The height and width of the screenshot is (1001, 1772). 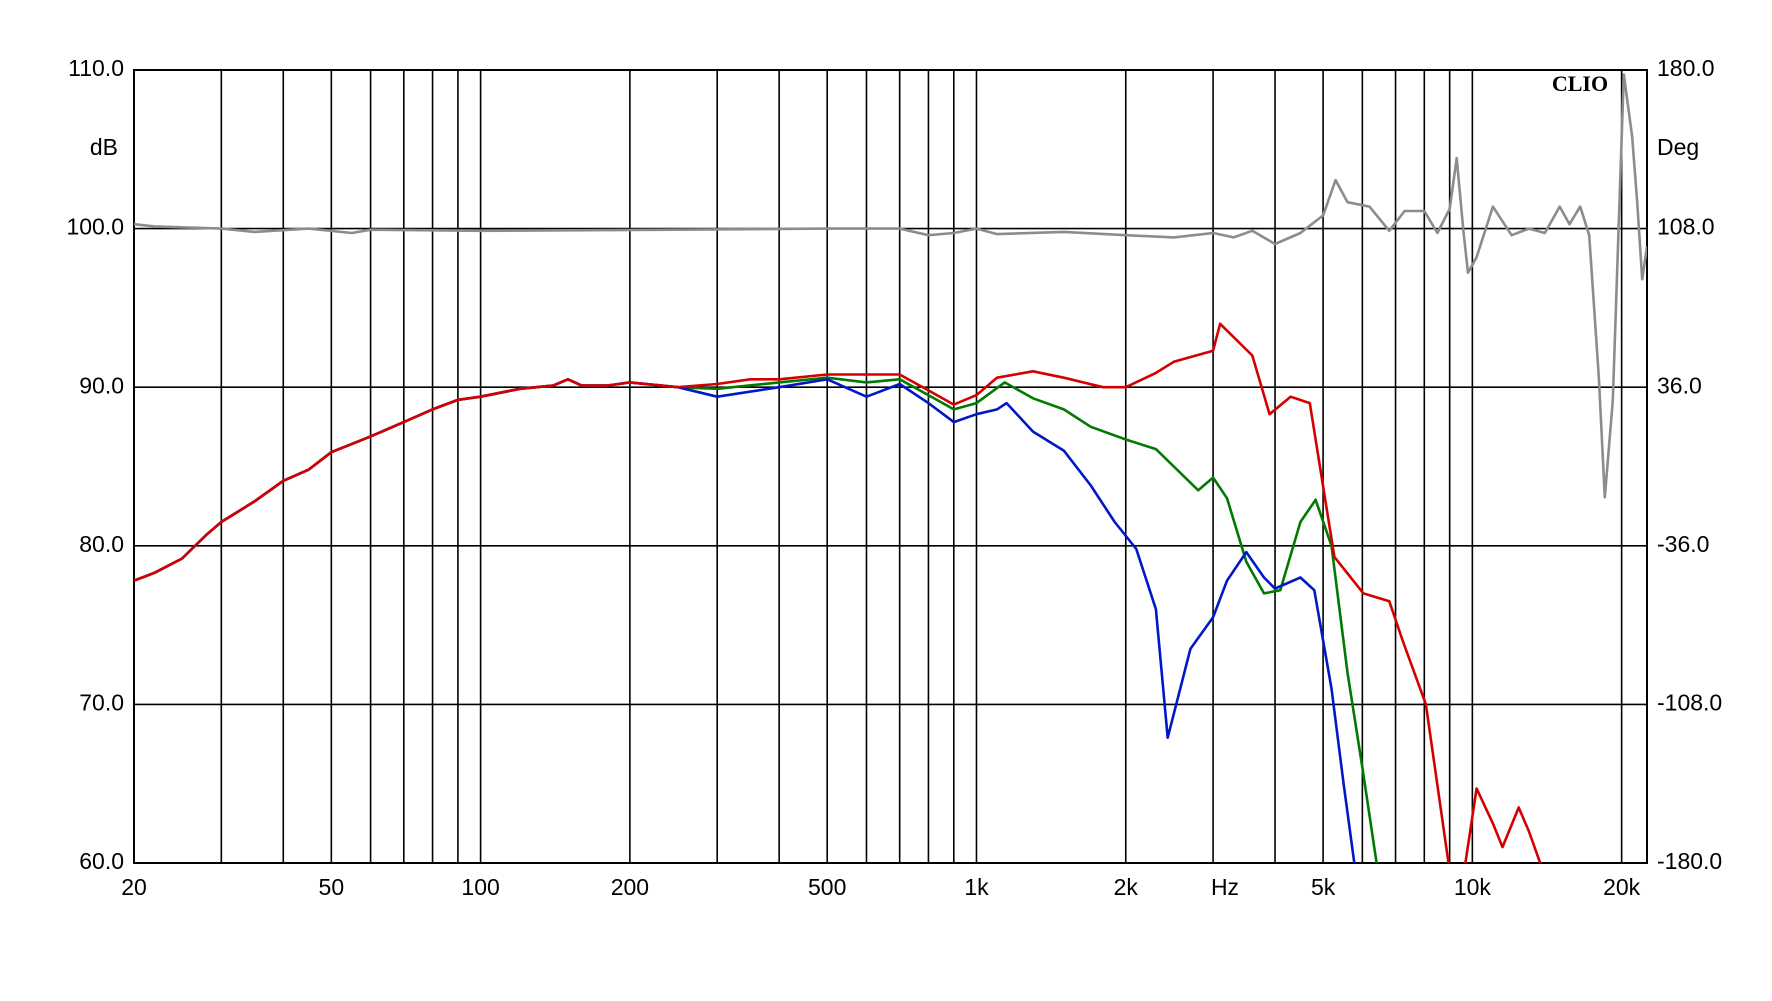 I want to click on x-axis-label: Hz, so click(x=1225, y=887).